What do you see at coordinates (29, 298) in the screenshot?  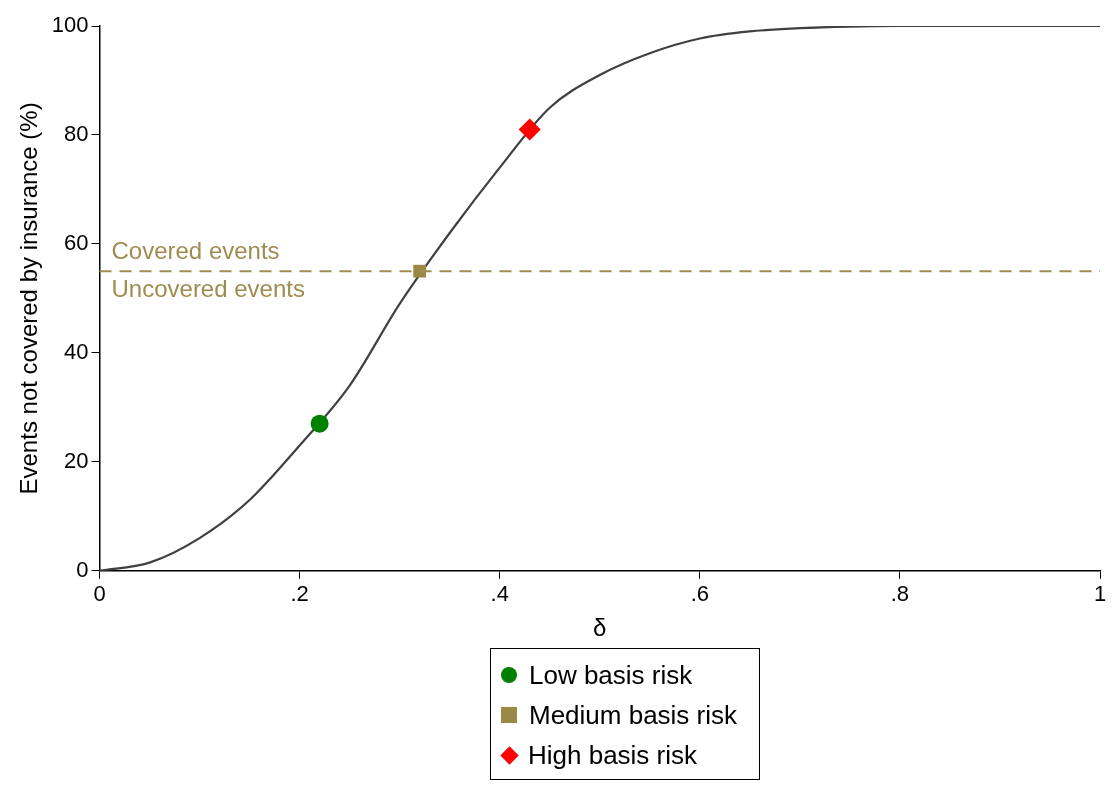 I see `y-axis-title: Events not covered by insurance (%)` at bounding box center [29, 298].